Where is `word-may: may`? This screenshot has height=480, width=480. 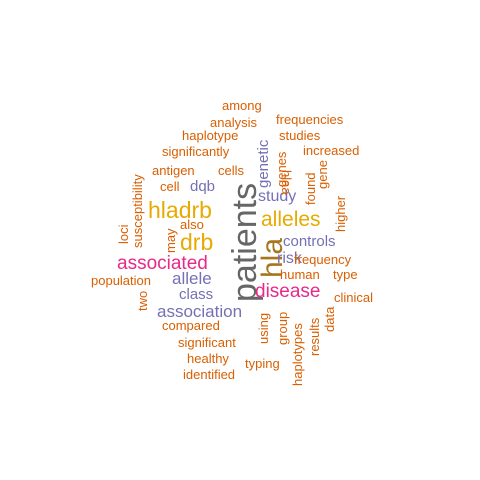
word-may: may is located at coordinates (170, 240).